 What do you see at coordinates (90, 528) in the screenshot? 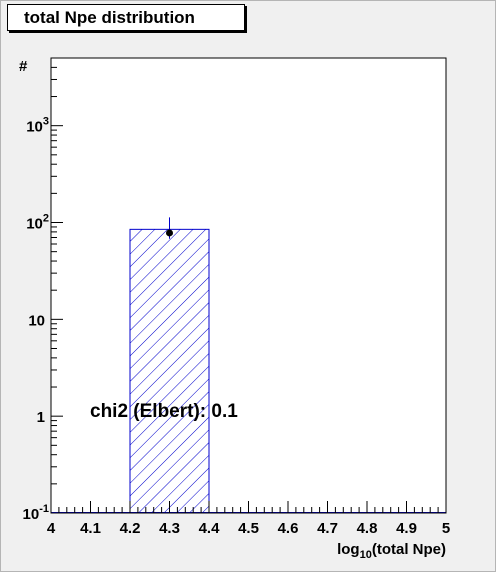
I see `x-tick-label: 4.1` at bounding box center [90, 528].